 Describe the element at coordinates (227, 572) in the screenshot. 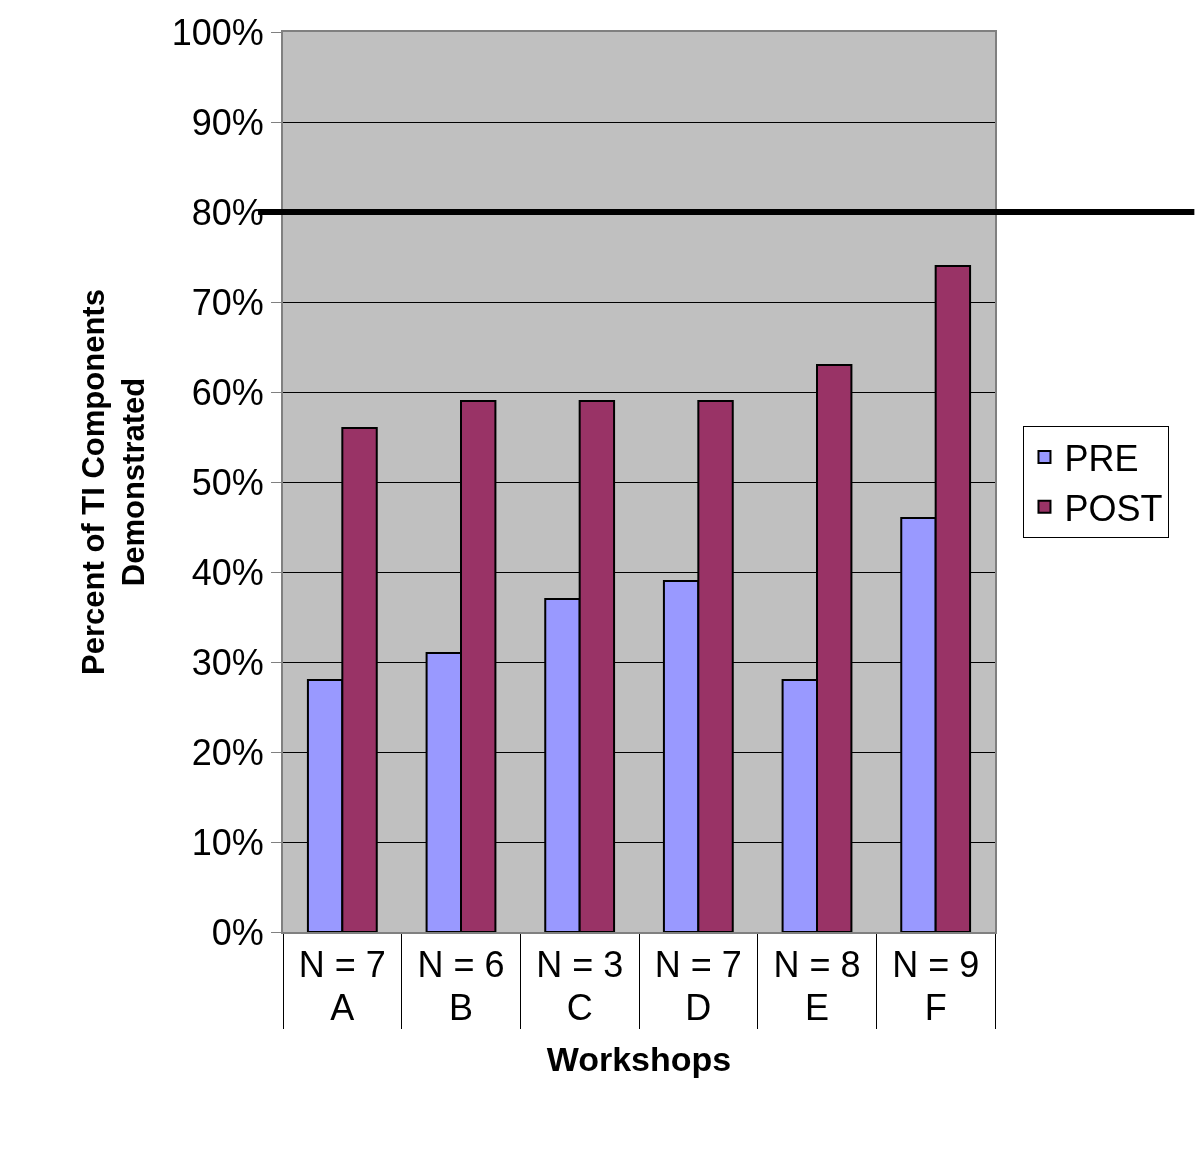

I see `y-tick-label: 40%` at that location.